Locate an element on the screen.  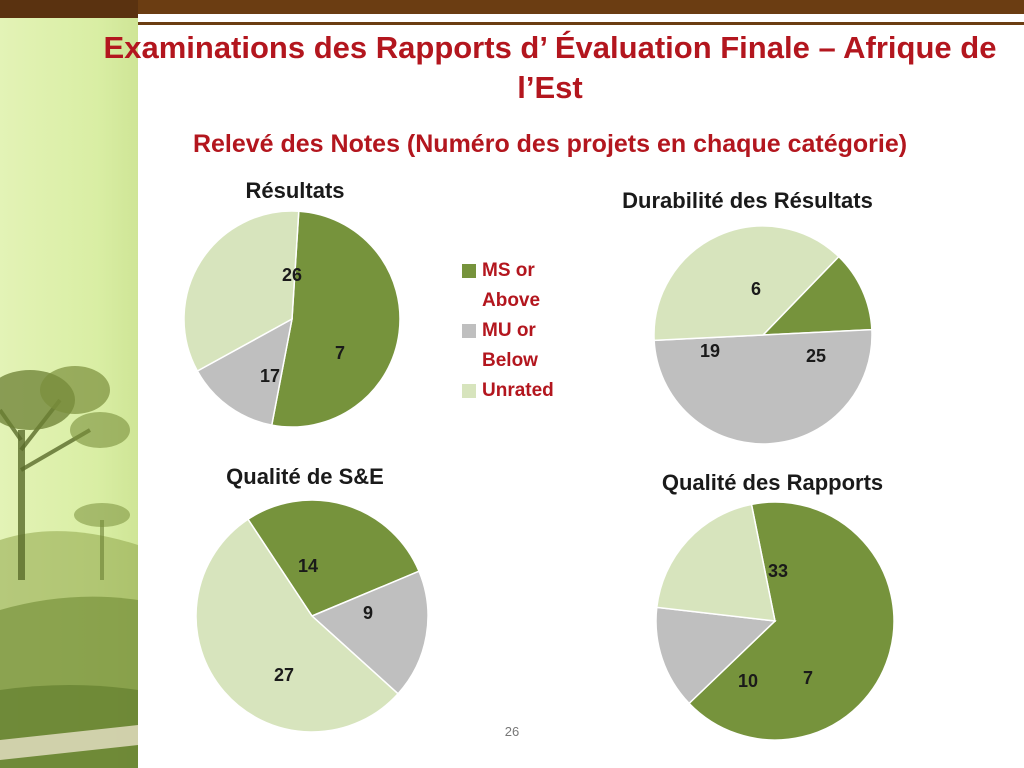
legend-item-unrated: Unrated is located at coordinates (527, 391).